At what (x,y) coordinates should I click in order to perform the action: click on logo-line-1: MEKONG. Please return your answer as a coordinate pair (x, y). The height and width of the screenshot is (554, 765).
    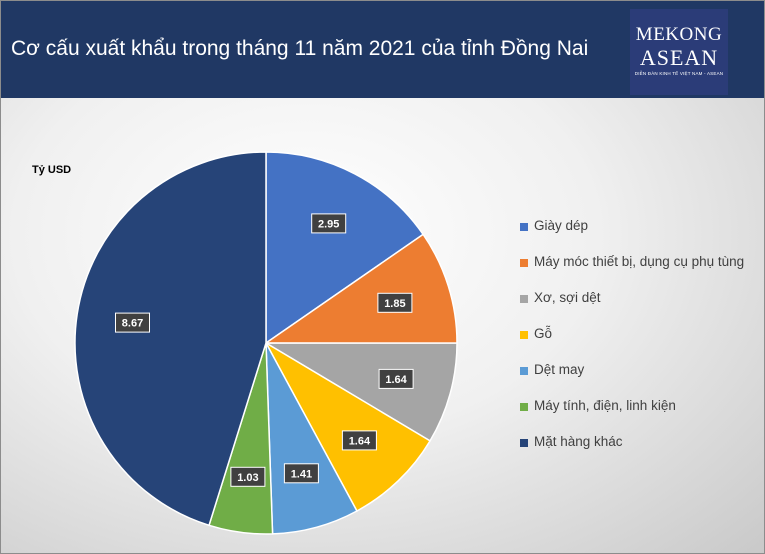
    Looking at the image, I should click on (679, 34).